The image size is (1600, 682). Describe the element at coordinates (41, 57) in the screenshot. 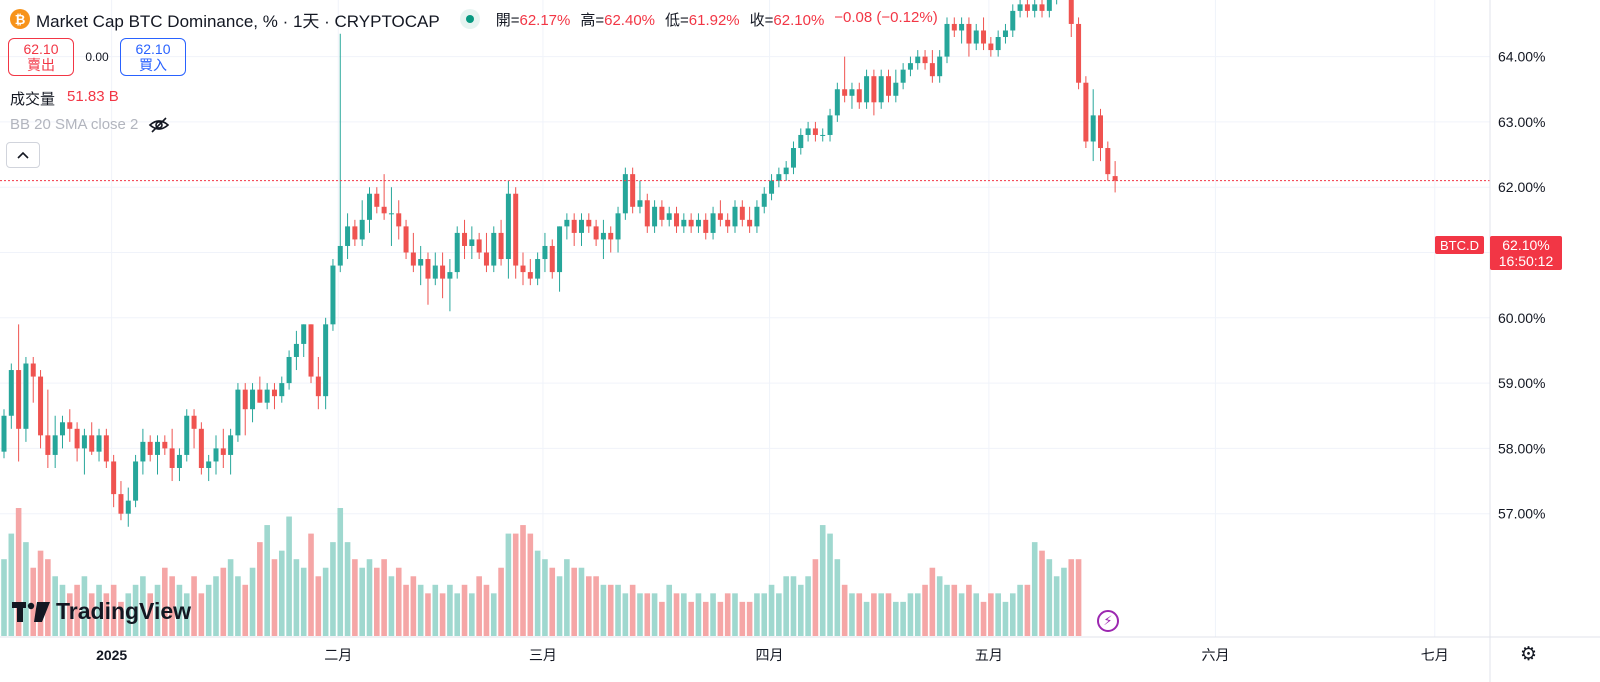

I see `sell-button: 62.10 賣出` at that location.